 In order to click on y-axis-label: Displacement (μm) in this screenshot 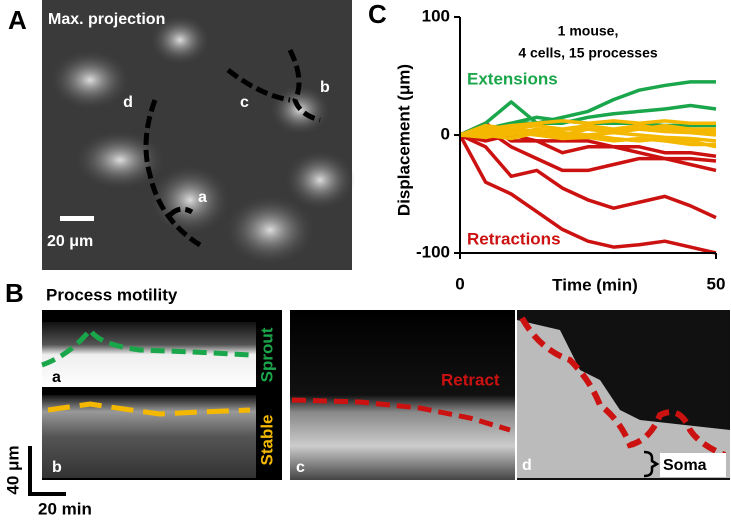, I will do `click(403, 140)`.